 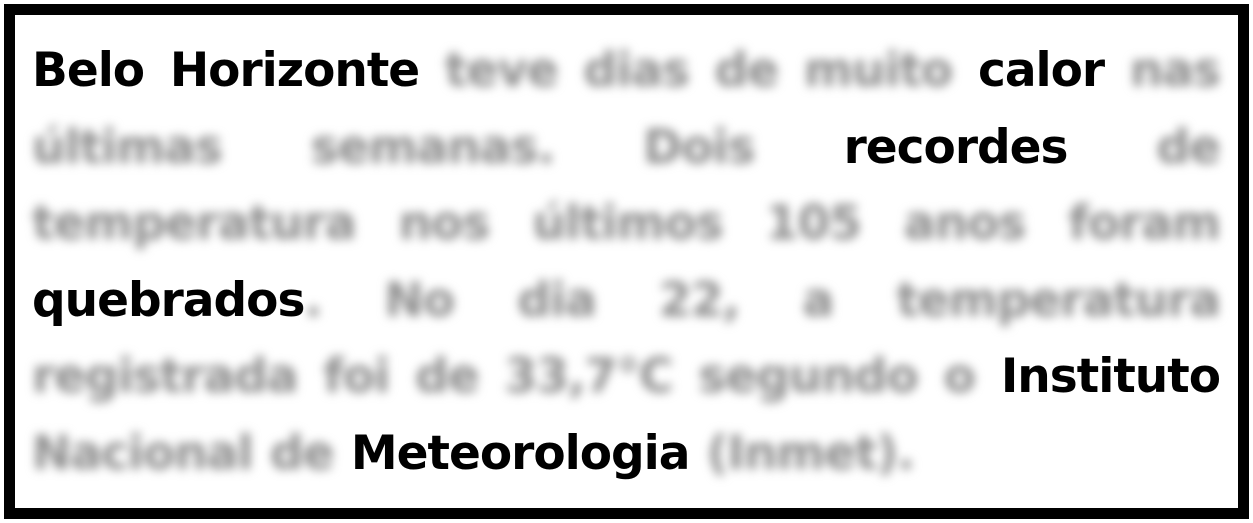 What do you see at coordinates (183, 453) in the screenshot?
I see `blurred-text-5: Nacional de` at bounding box center [183, 453].